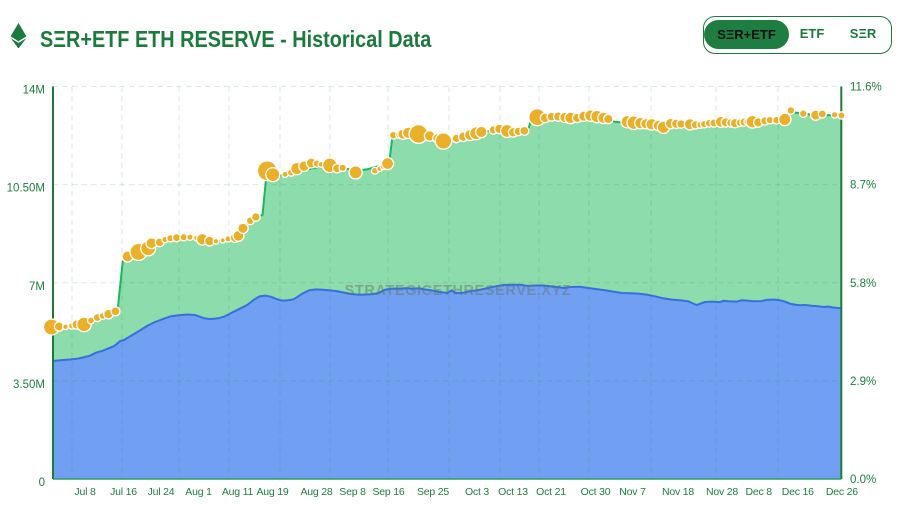  What do you see at coordinates (238, 492) in the screenshot?
I see `svg-text: Aug 11` at bounding box center [238, 492].